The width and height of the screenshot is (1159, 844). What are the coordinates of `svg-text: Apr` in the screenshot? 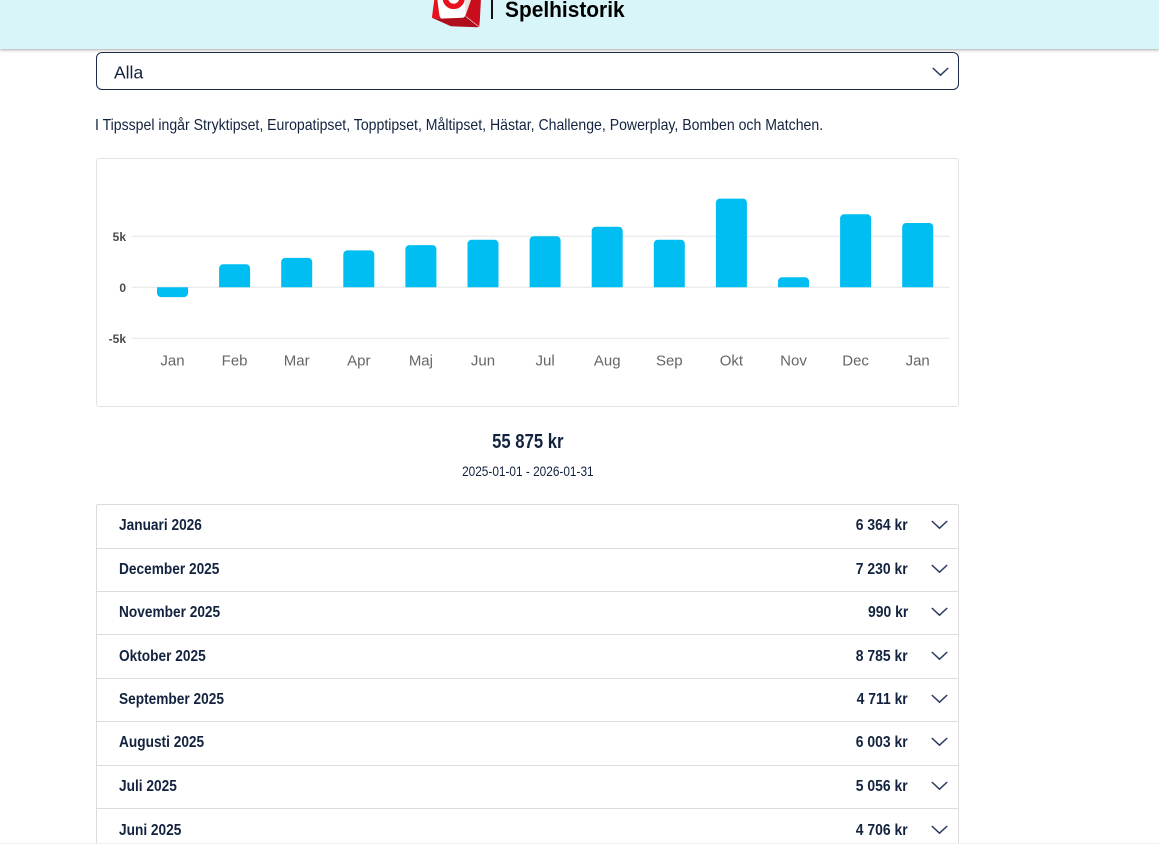 It's located at (358, 360).